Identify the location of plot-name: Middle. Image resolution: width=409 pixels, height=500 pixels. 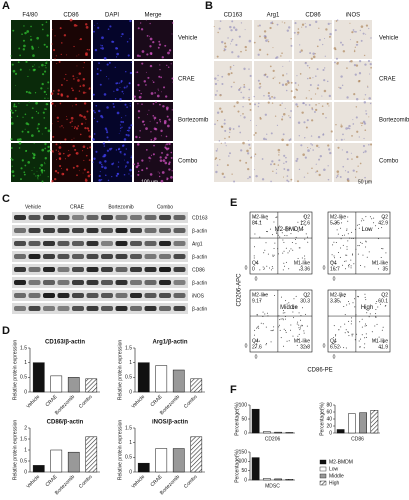
(289, 308).